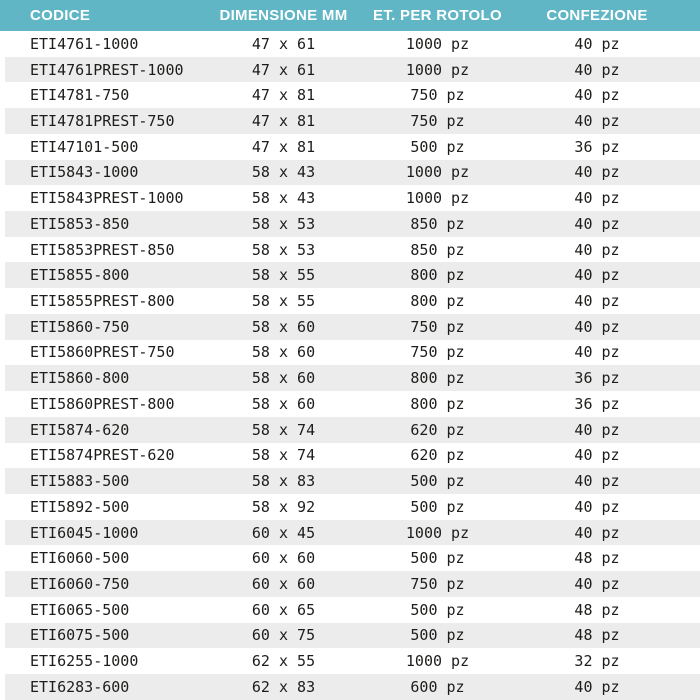 This screenshot has height=700, width=700. Describe the element at coordinates (283, 43) in the screenshot. I see `cell-dimensione: 47 x 61` at that location.